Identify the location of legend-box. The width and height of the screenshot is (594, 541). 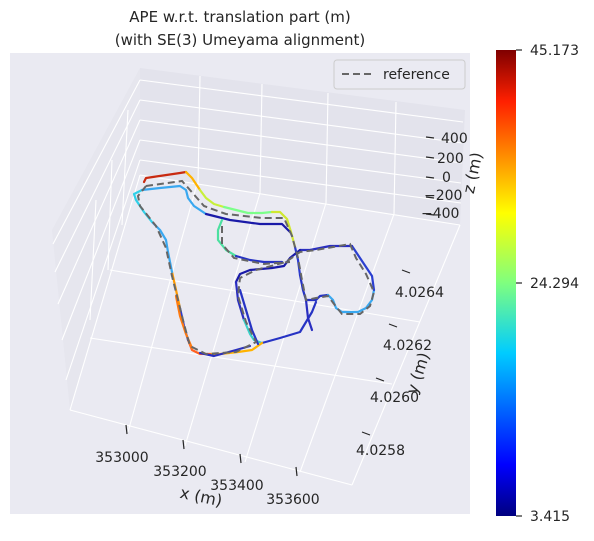
(399, 74).